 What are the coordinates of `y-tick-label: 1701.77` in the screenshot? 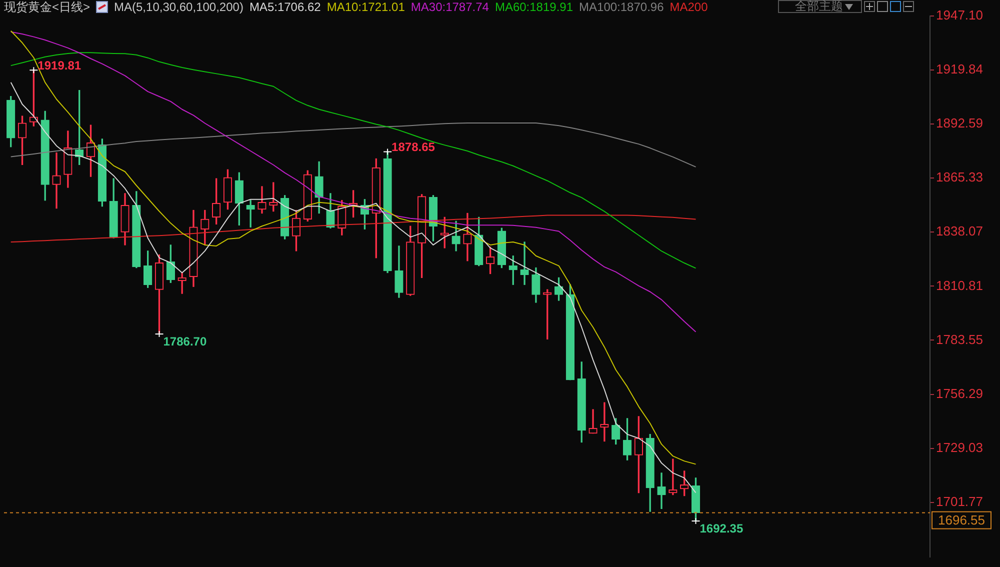 It's located at (959, 501).